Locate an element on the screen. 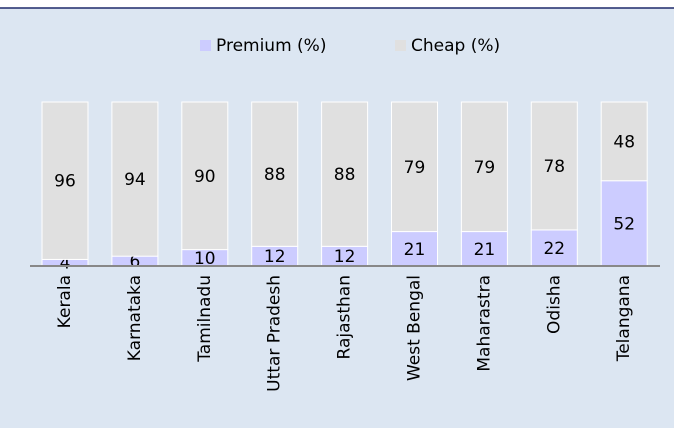 This screenshot has width=674, height=428. data-label: 96 is located at coordinates (65, 182).